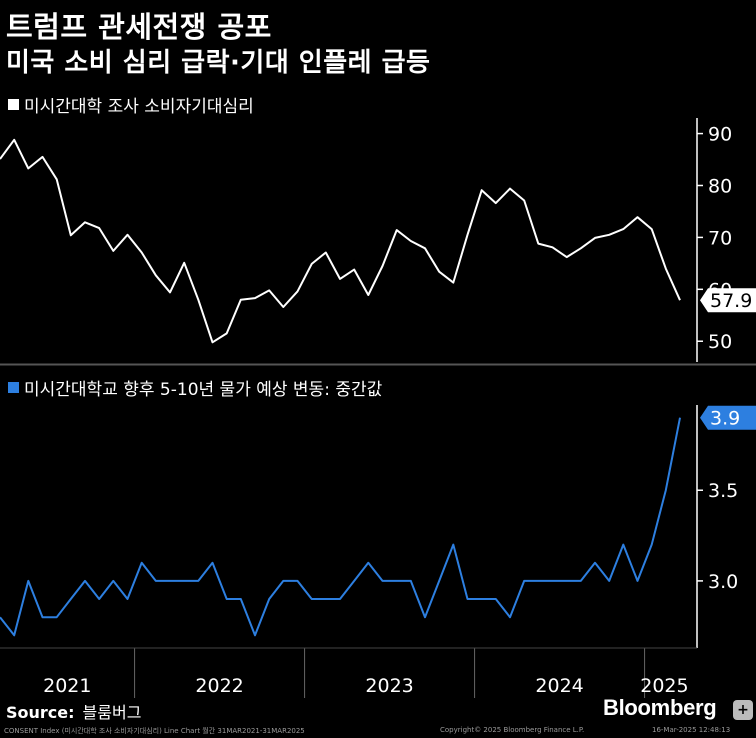 This screenshot has width=756, height=738. I want to click on top-y-tick-label: 70, so click(720, 238).